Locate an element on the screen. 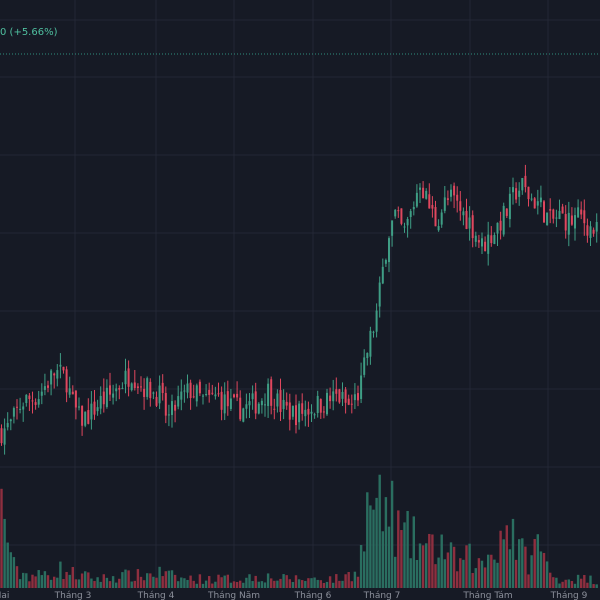 The height and width of the screenshot is (600, 600). x-tick-label: Tháng Tám is located at coordinates (487, 595).